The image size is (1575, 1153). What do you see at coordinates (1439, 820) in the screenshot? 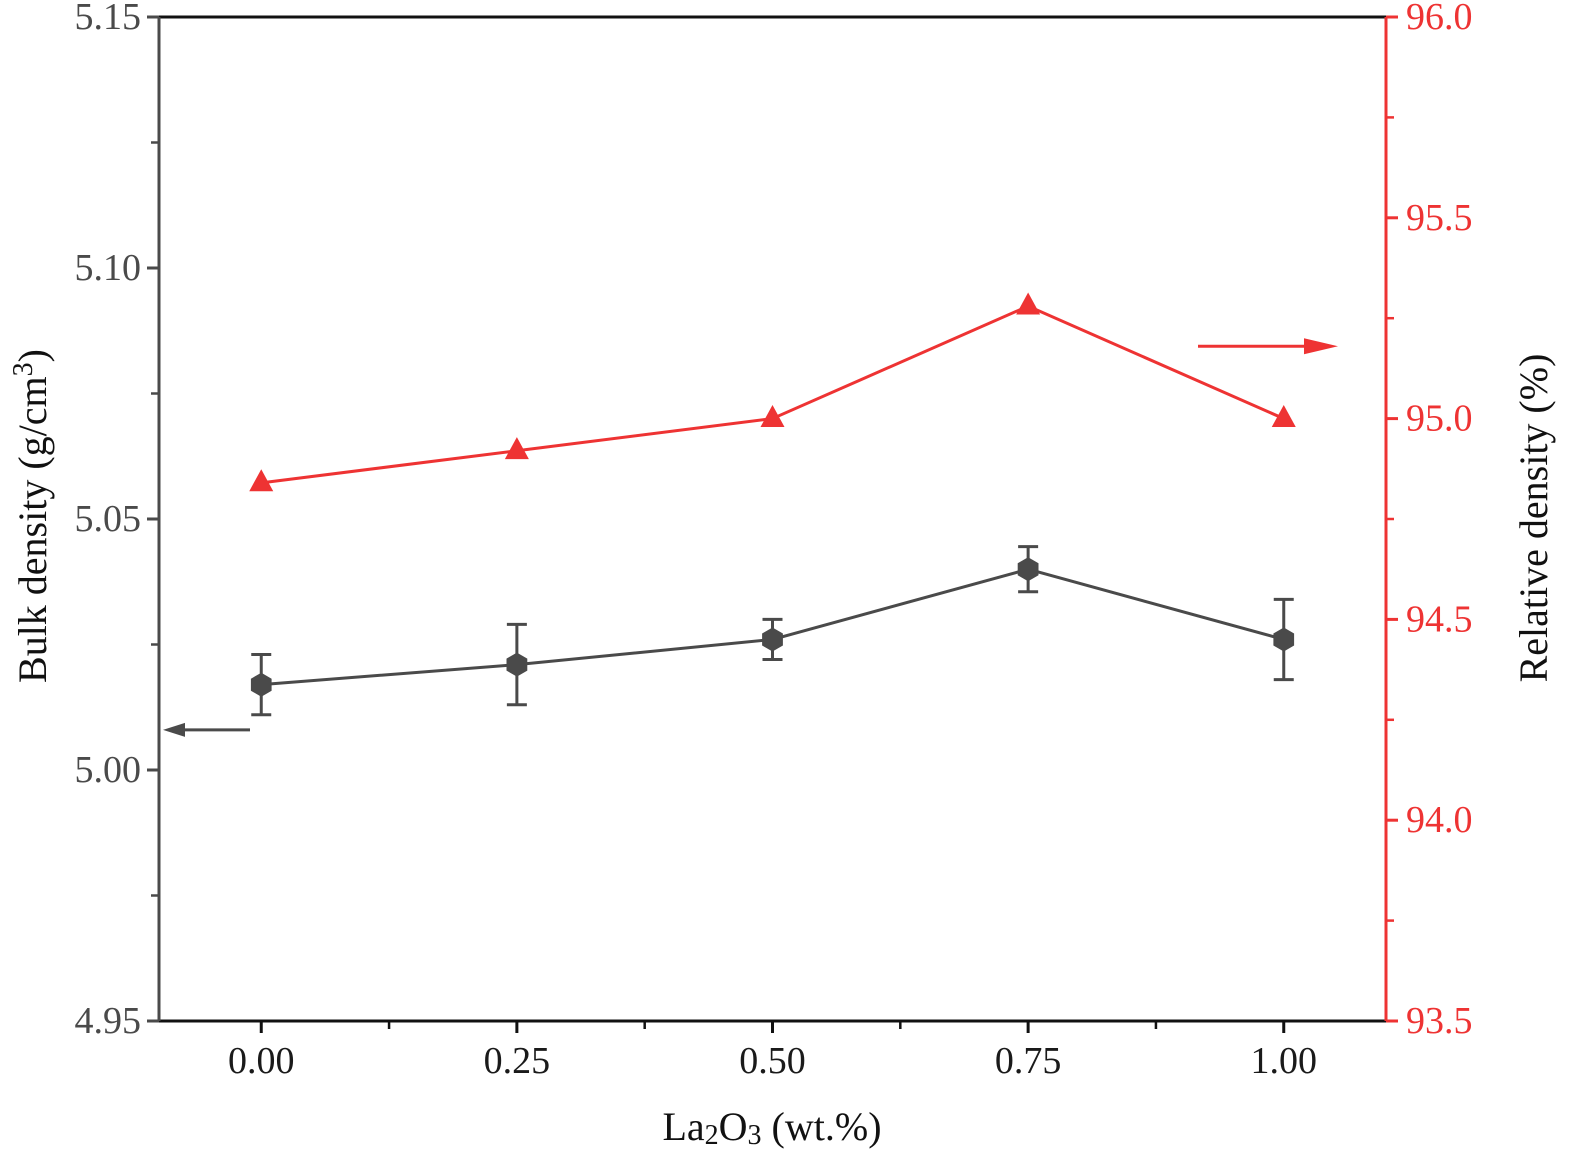
I see `right-tick-label: 94.0` at bounding box center [1439, 820].